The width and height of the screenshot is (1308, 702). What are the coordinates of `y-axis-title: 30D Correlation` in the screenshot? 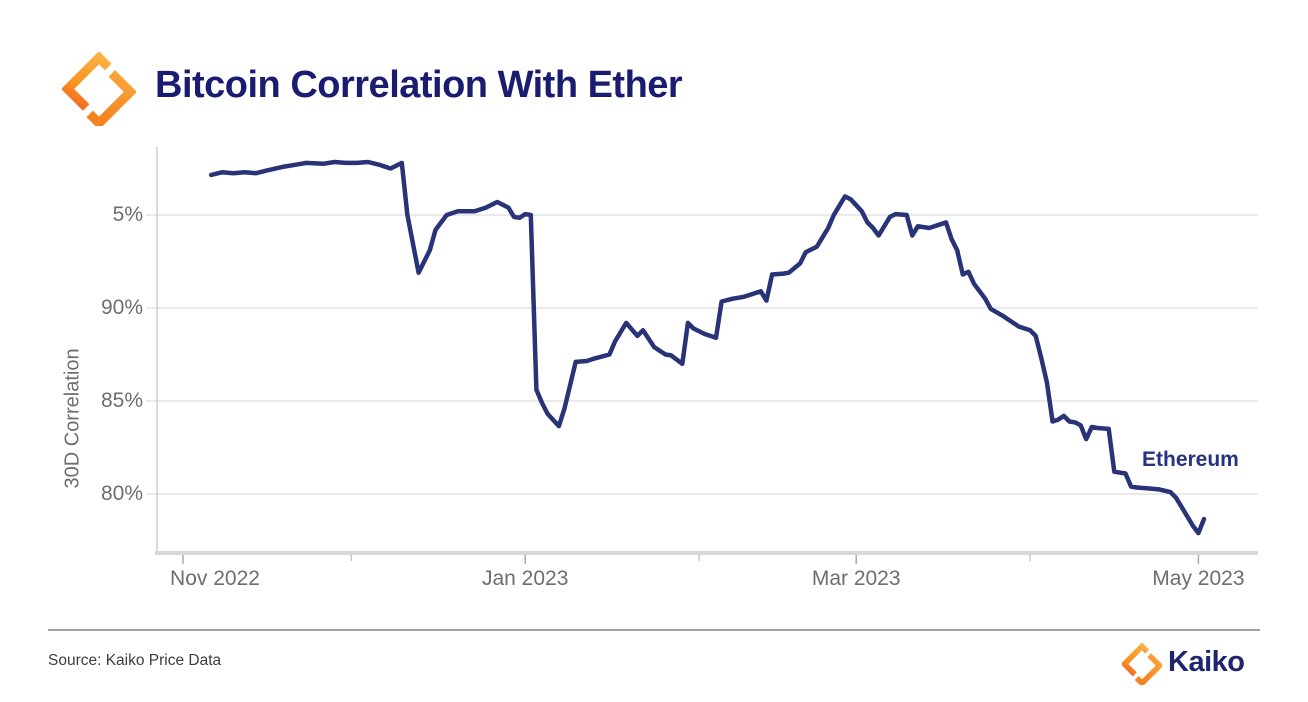 It's located at (72, 418).